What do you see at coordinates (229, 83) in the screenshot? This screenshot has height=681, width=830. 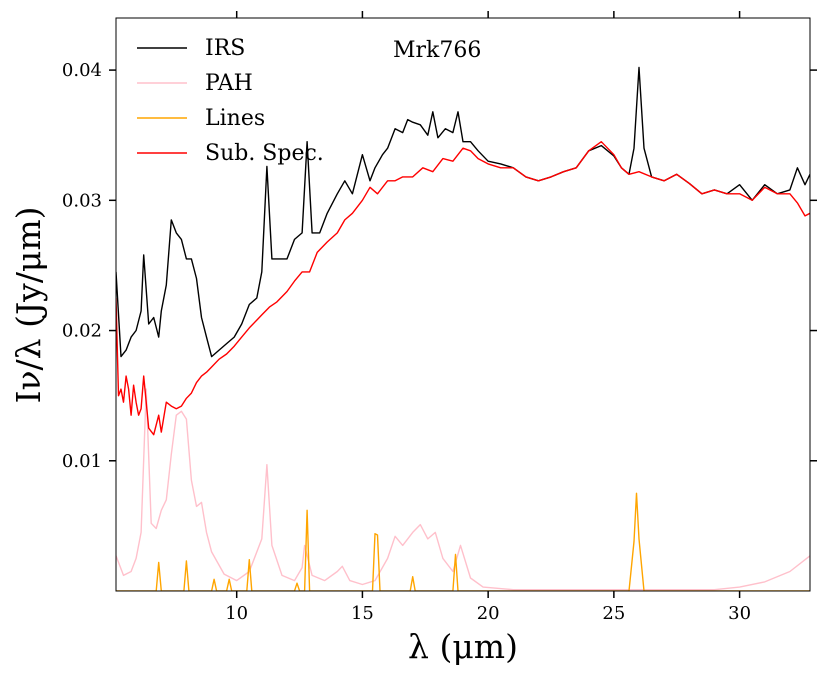 I see `legend-label-pah: PAH` at bounding box center [229, 83].